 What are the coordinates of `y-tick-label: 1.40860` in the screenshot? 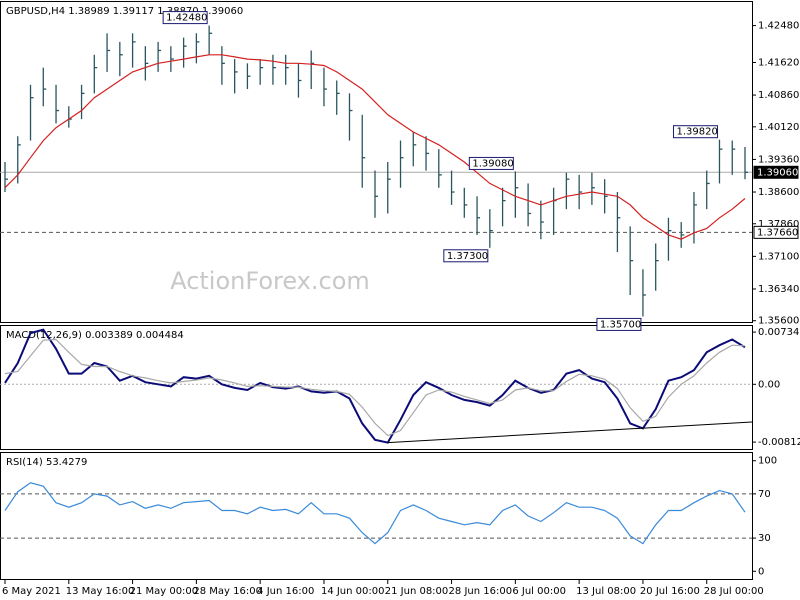 It's located at (778, 95).